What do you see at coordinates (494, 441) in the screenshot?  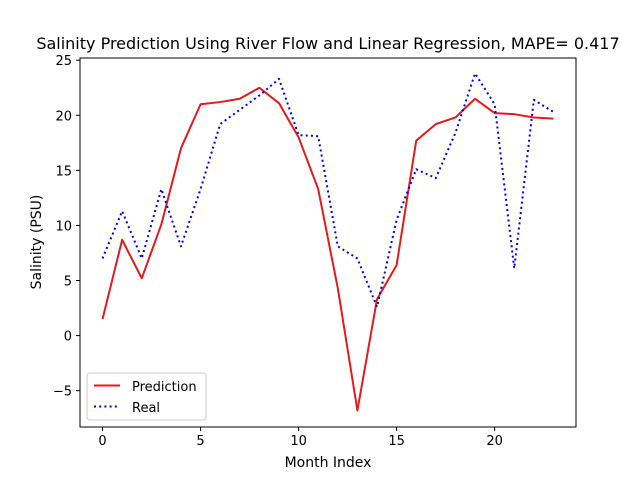 I see `x-tick-label: 20` at bounding box center [494, 441].